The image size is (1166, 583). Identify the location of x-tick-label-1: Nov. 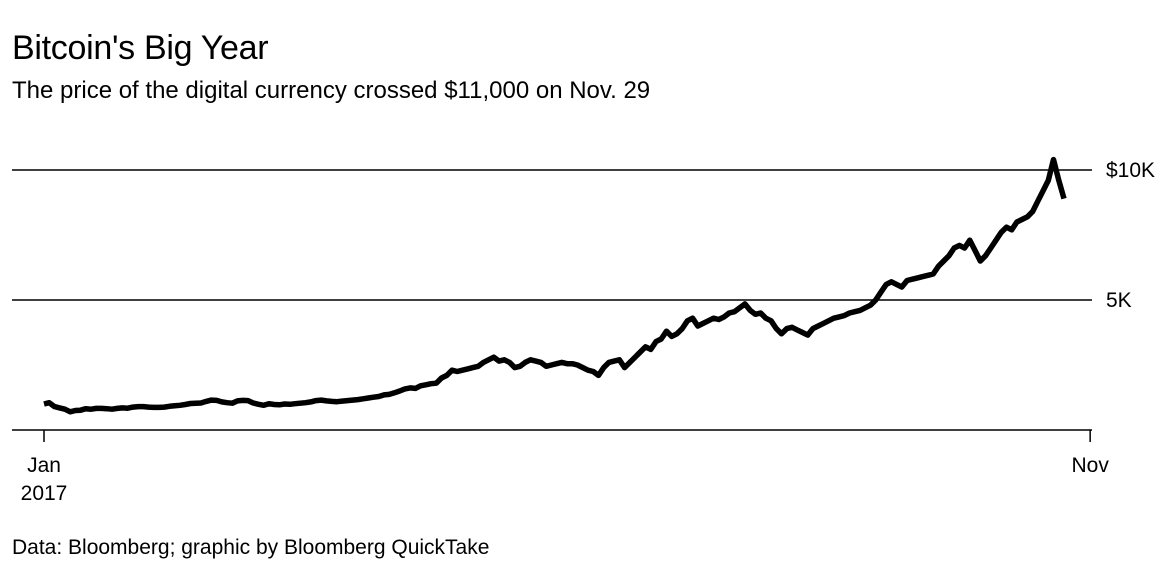
(1090, 465).